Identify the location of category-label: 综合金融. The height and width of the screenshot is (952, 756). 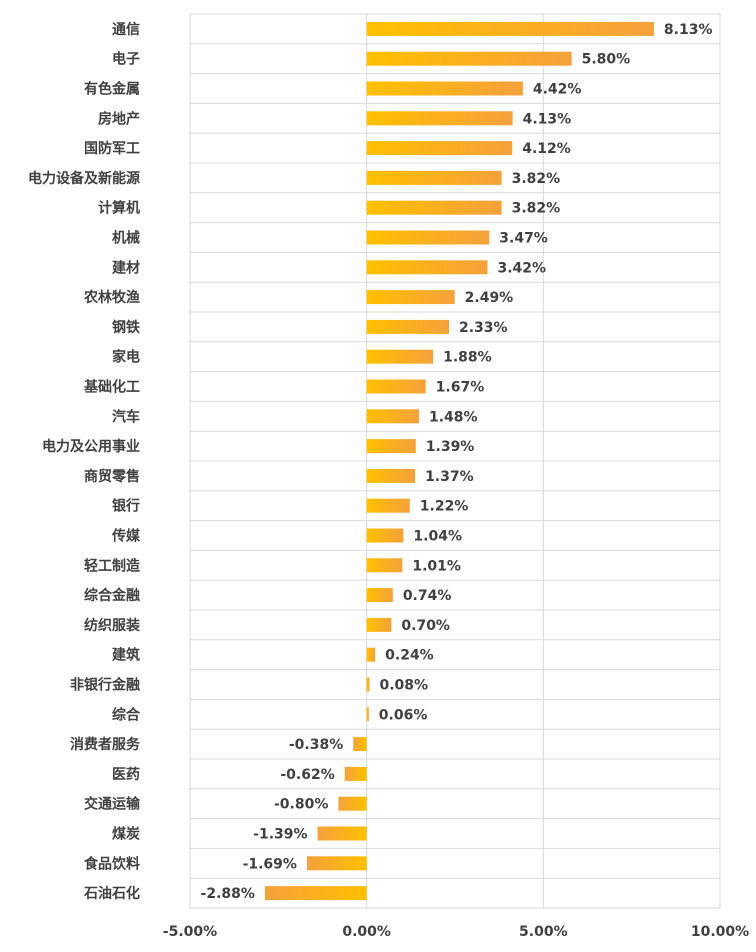
(112, 595).